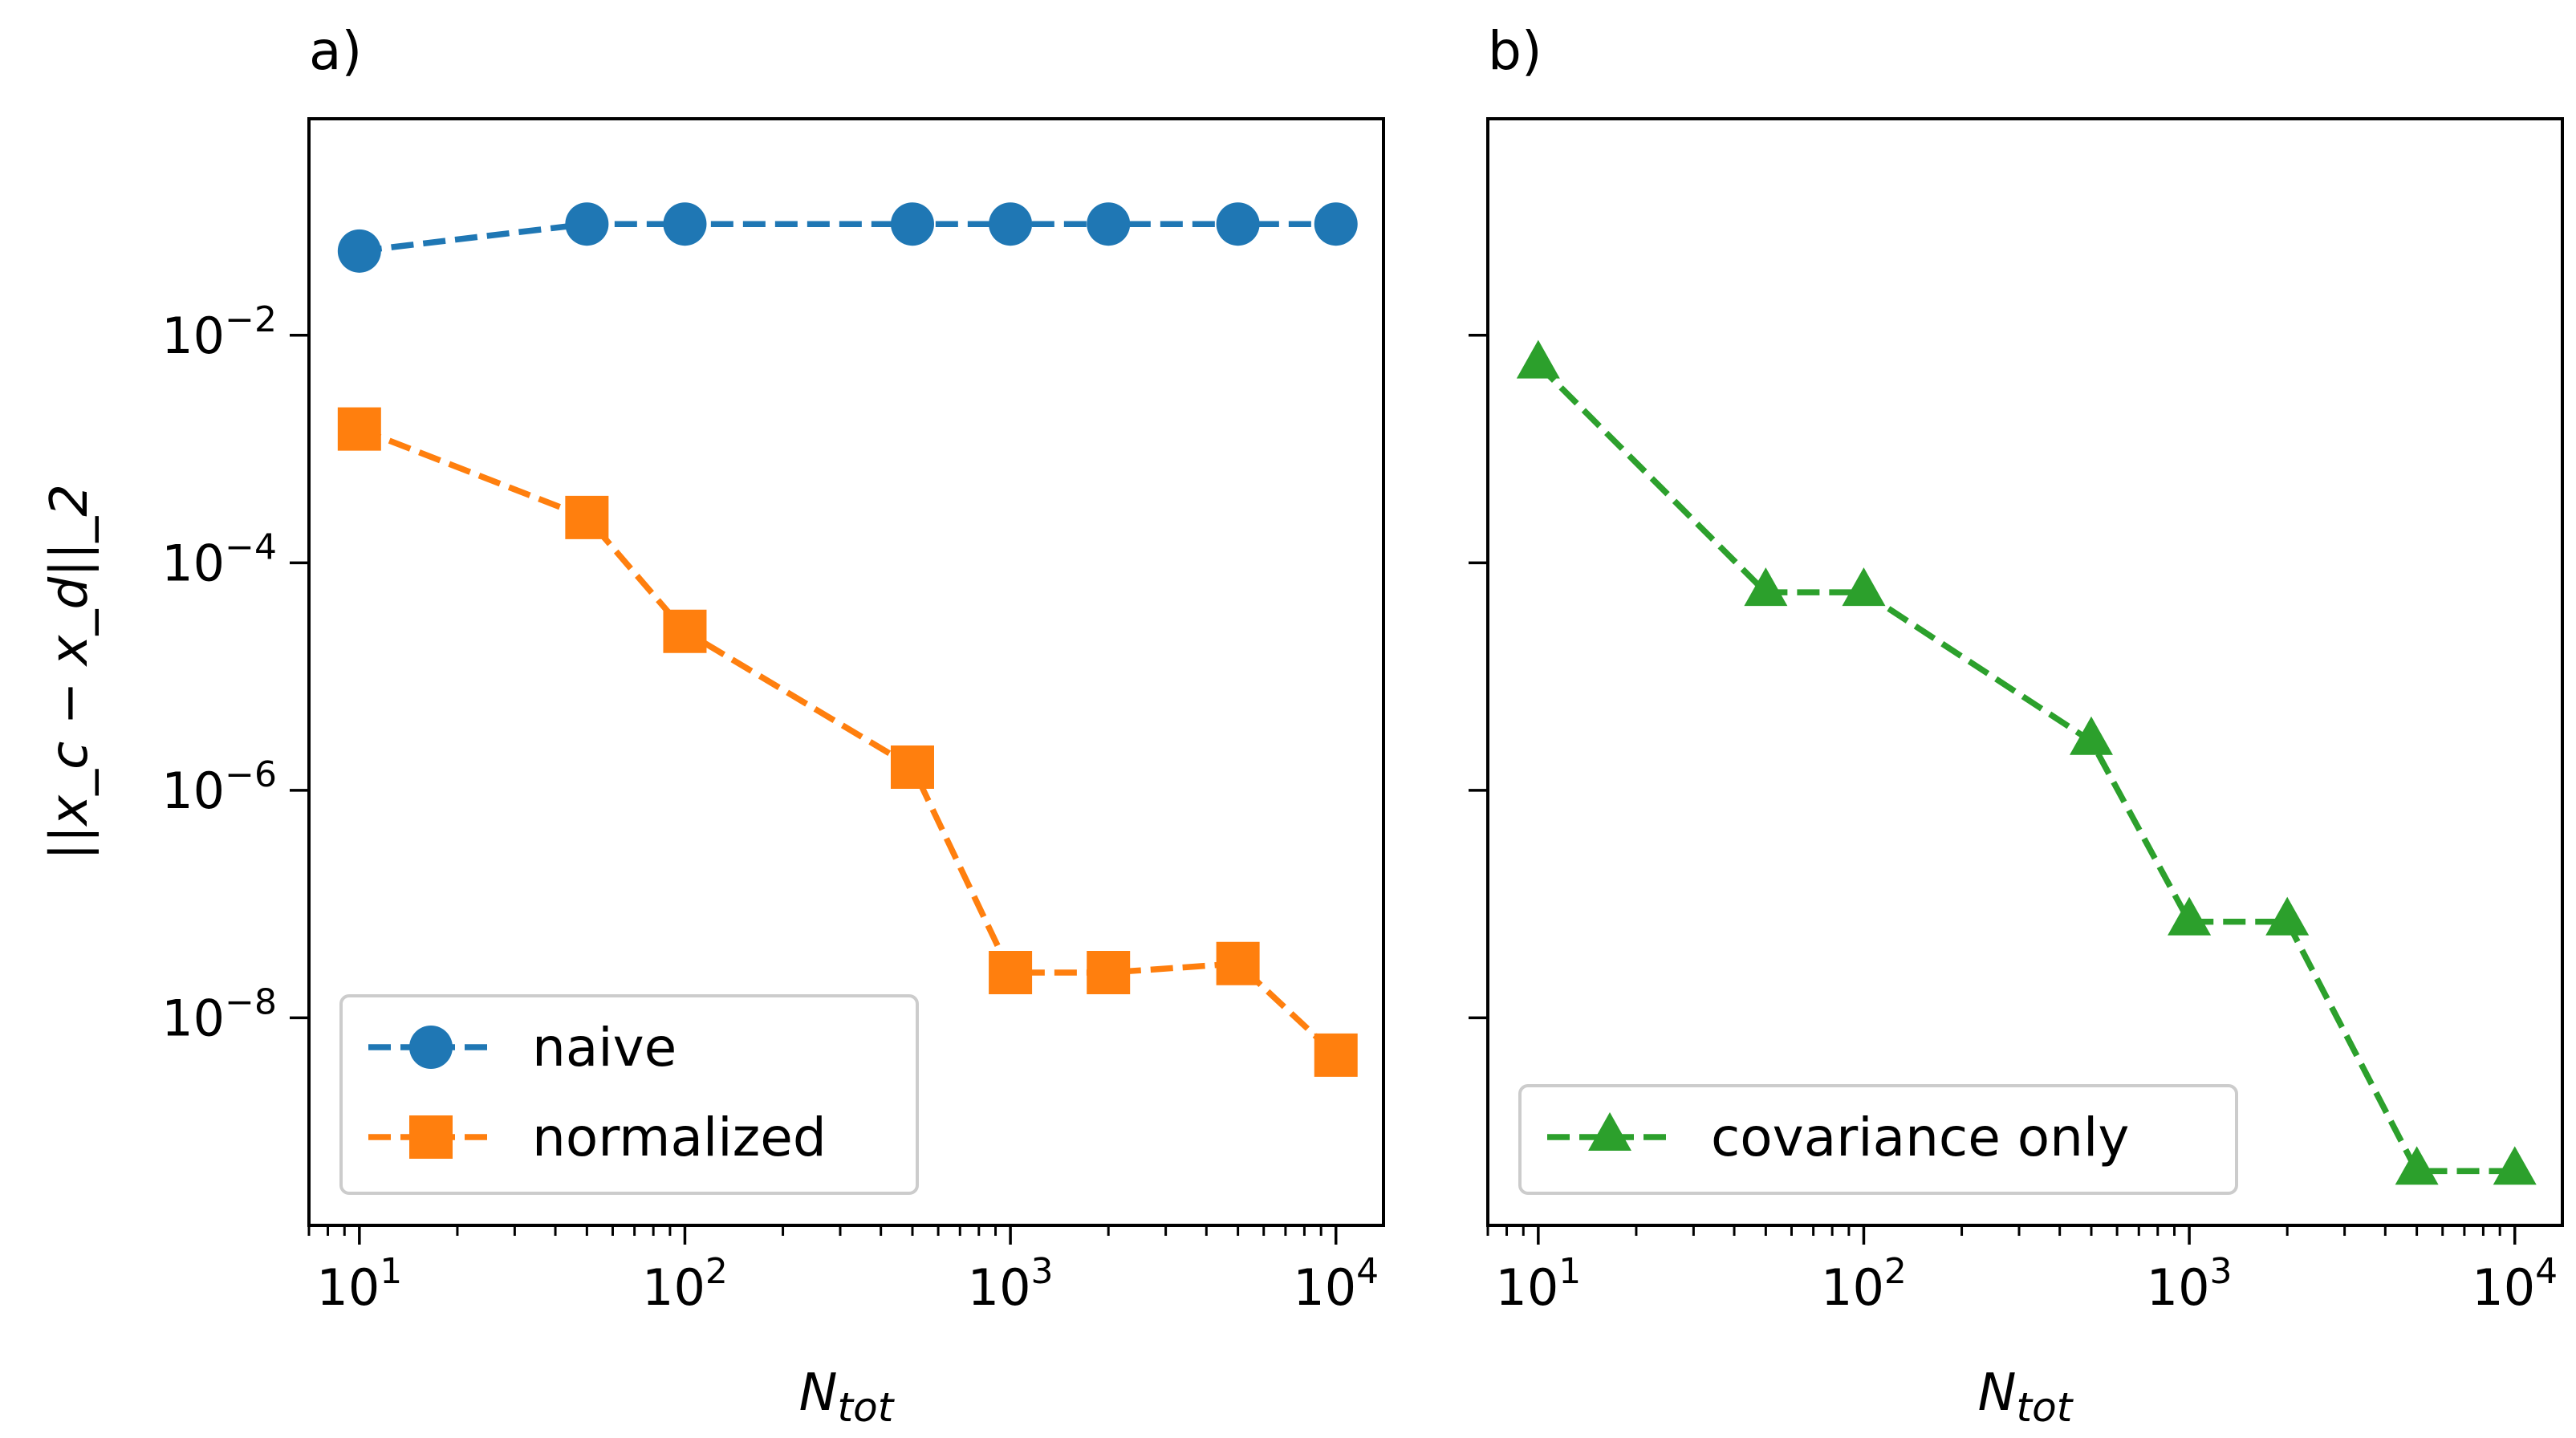 This screenshot has width=2576, height=1438. I want to click on legend-box, so click(1878, 1139).